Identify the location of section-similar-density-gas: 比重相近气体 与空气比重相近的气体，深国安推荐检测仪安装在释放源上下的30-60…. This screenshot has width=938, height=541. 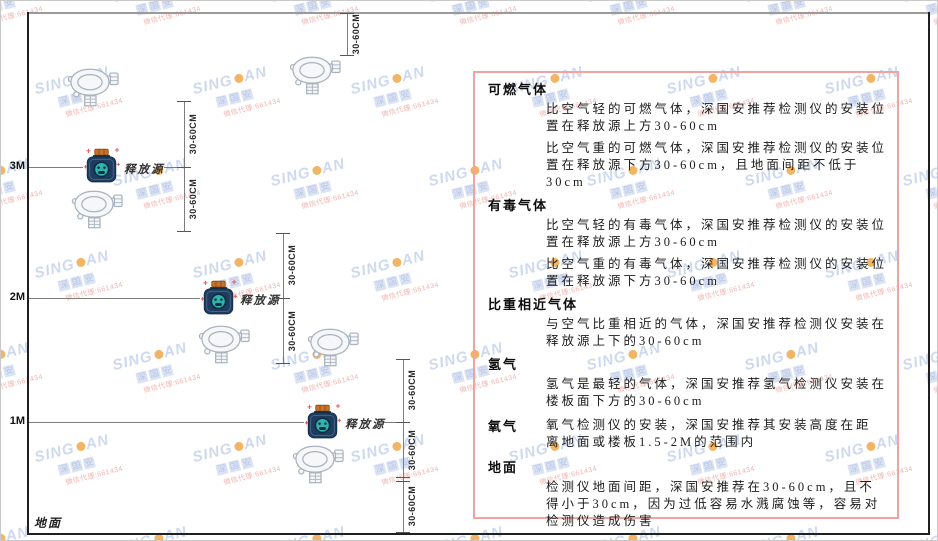
(686, 322).